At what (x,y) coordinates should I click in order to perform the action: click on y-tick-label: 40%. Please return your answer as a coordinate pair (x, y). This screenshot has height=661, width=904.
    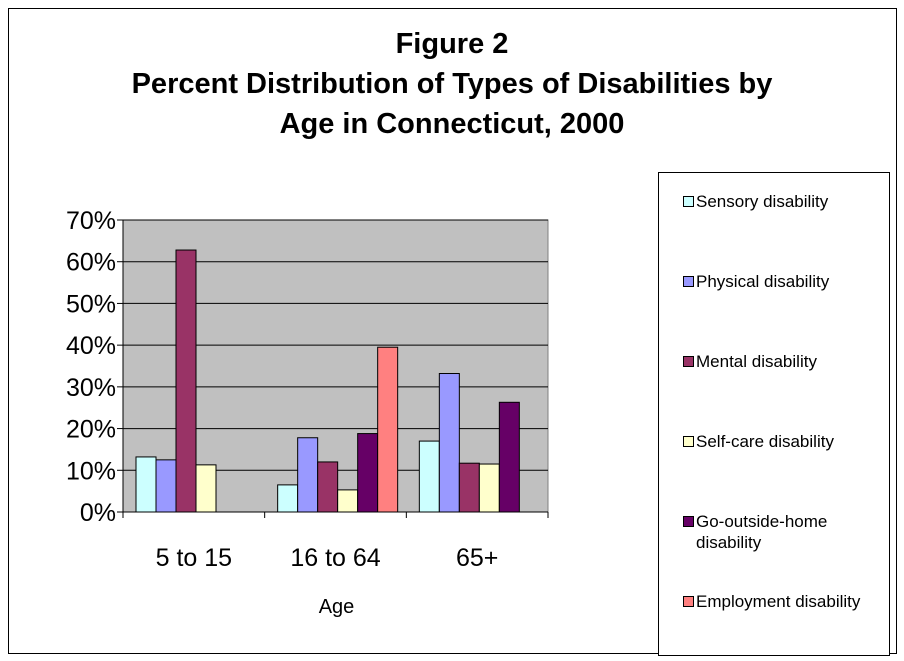
    Looking at the image, I should click on (91, 346).